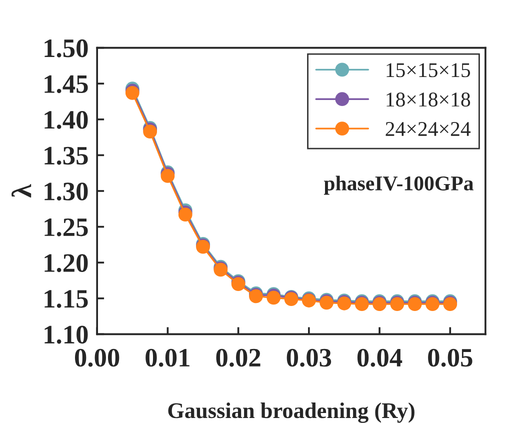 The height and width of the screenshot is (423, 511). Describe the element at coordinates (66, 84) in the screenshot. I see `y-tick-label: 1.45` at that location.